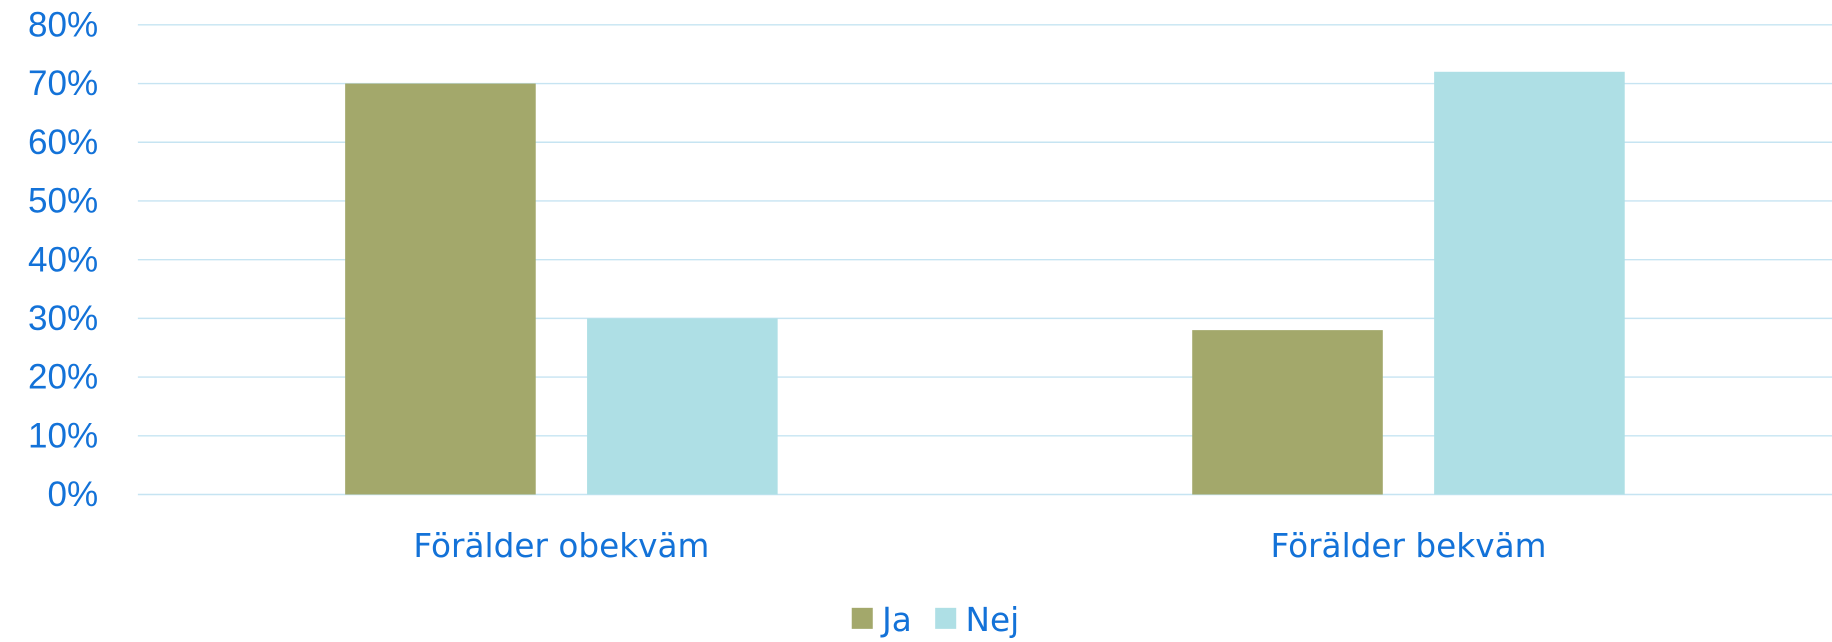 Image resolution: width=1832 pixels, height=642 pixels. I want to click on legend-label: Nej, so click(993, 620).